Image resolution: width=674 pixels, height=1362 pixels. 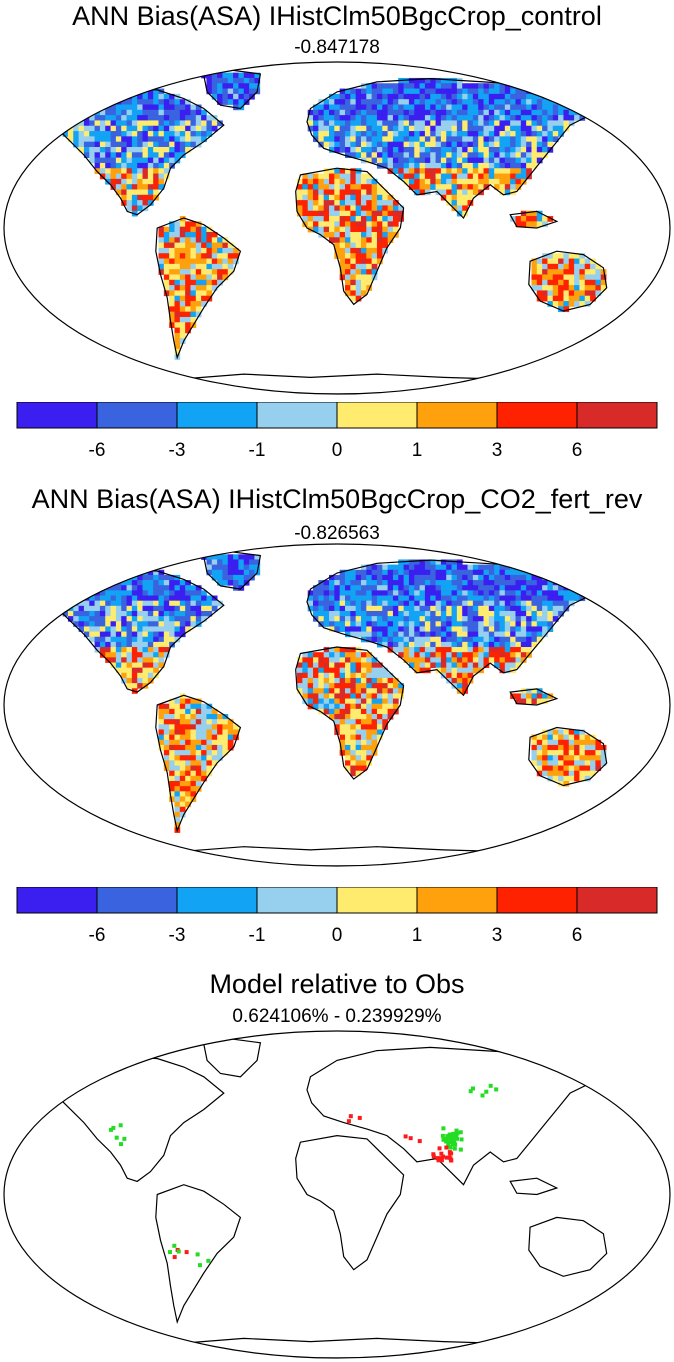 What do you see at coordinates (443, 1128) in the screenshot?
I see `difference-cell` at bounding box center [443, 1128].